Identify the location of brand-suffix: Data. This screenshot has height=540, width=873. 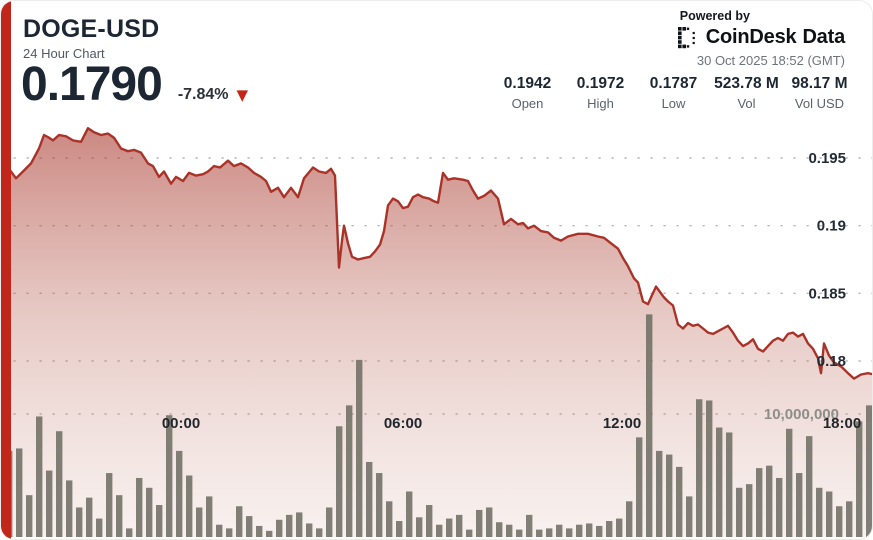
(823, 37).